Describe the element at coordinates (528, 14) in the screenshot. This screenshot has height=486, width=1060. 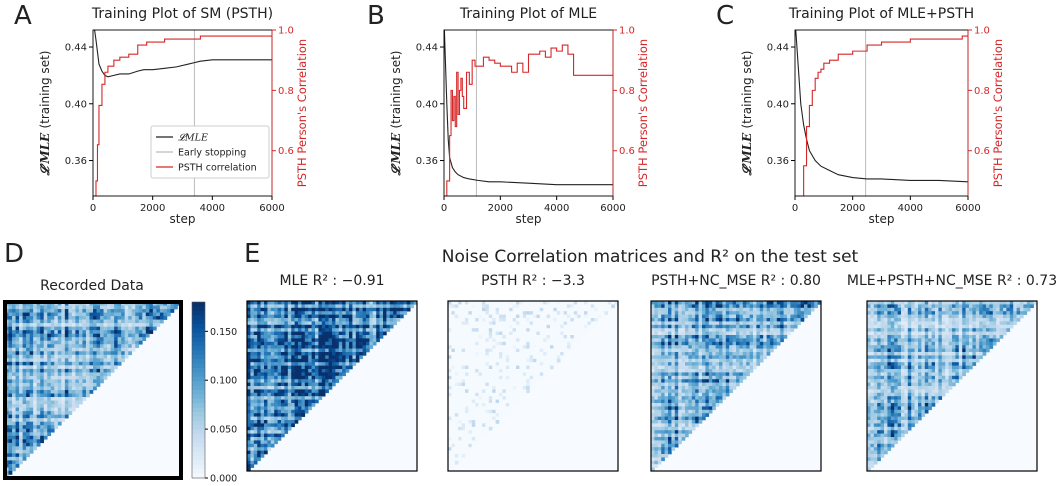
I see `chart-title: Training Plot of MLE` at that location.